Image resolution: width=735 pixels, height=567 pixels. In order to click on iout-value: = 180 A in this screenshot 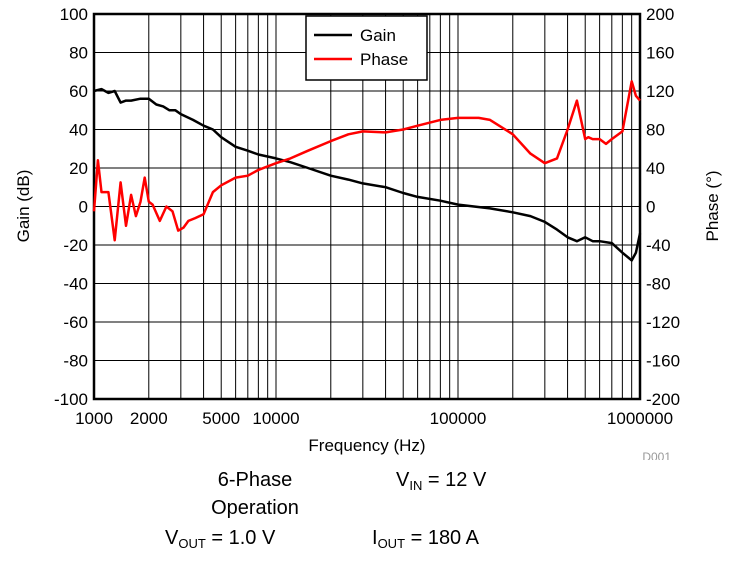, I will do `click(444, 538)`.